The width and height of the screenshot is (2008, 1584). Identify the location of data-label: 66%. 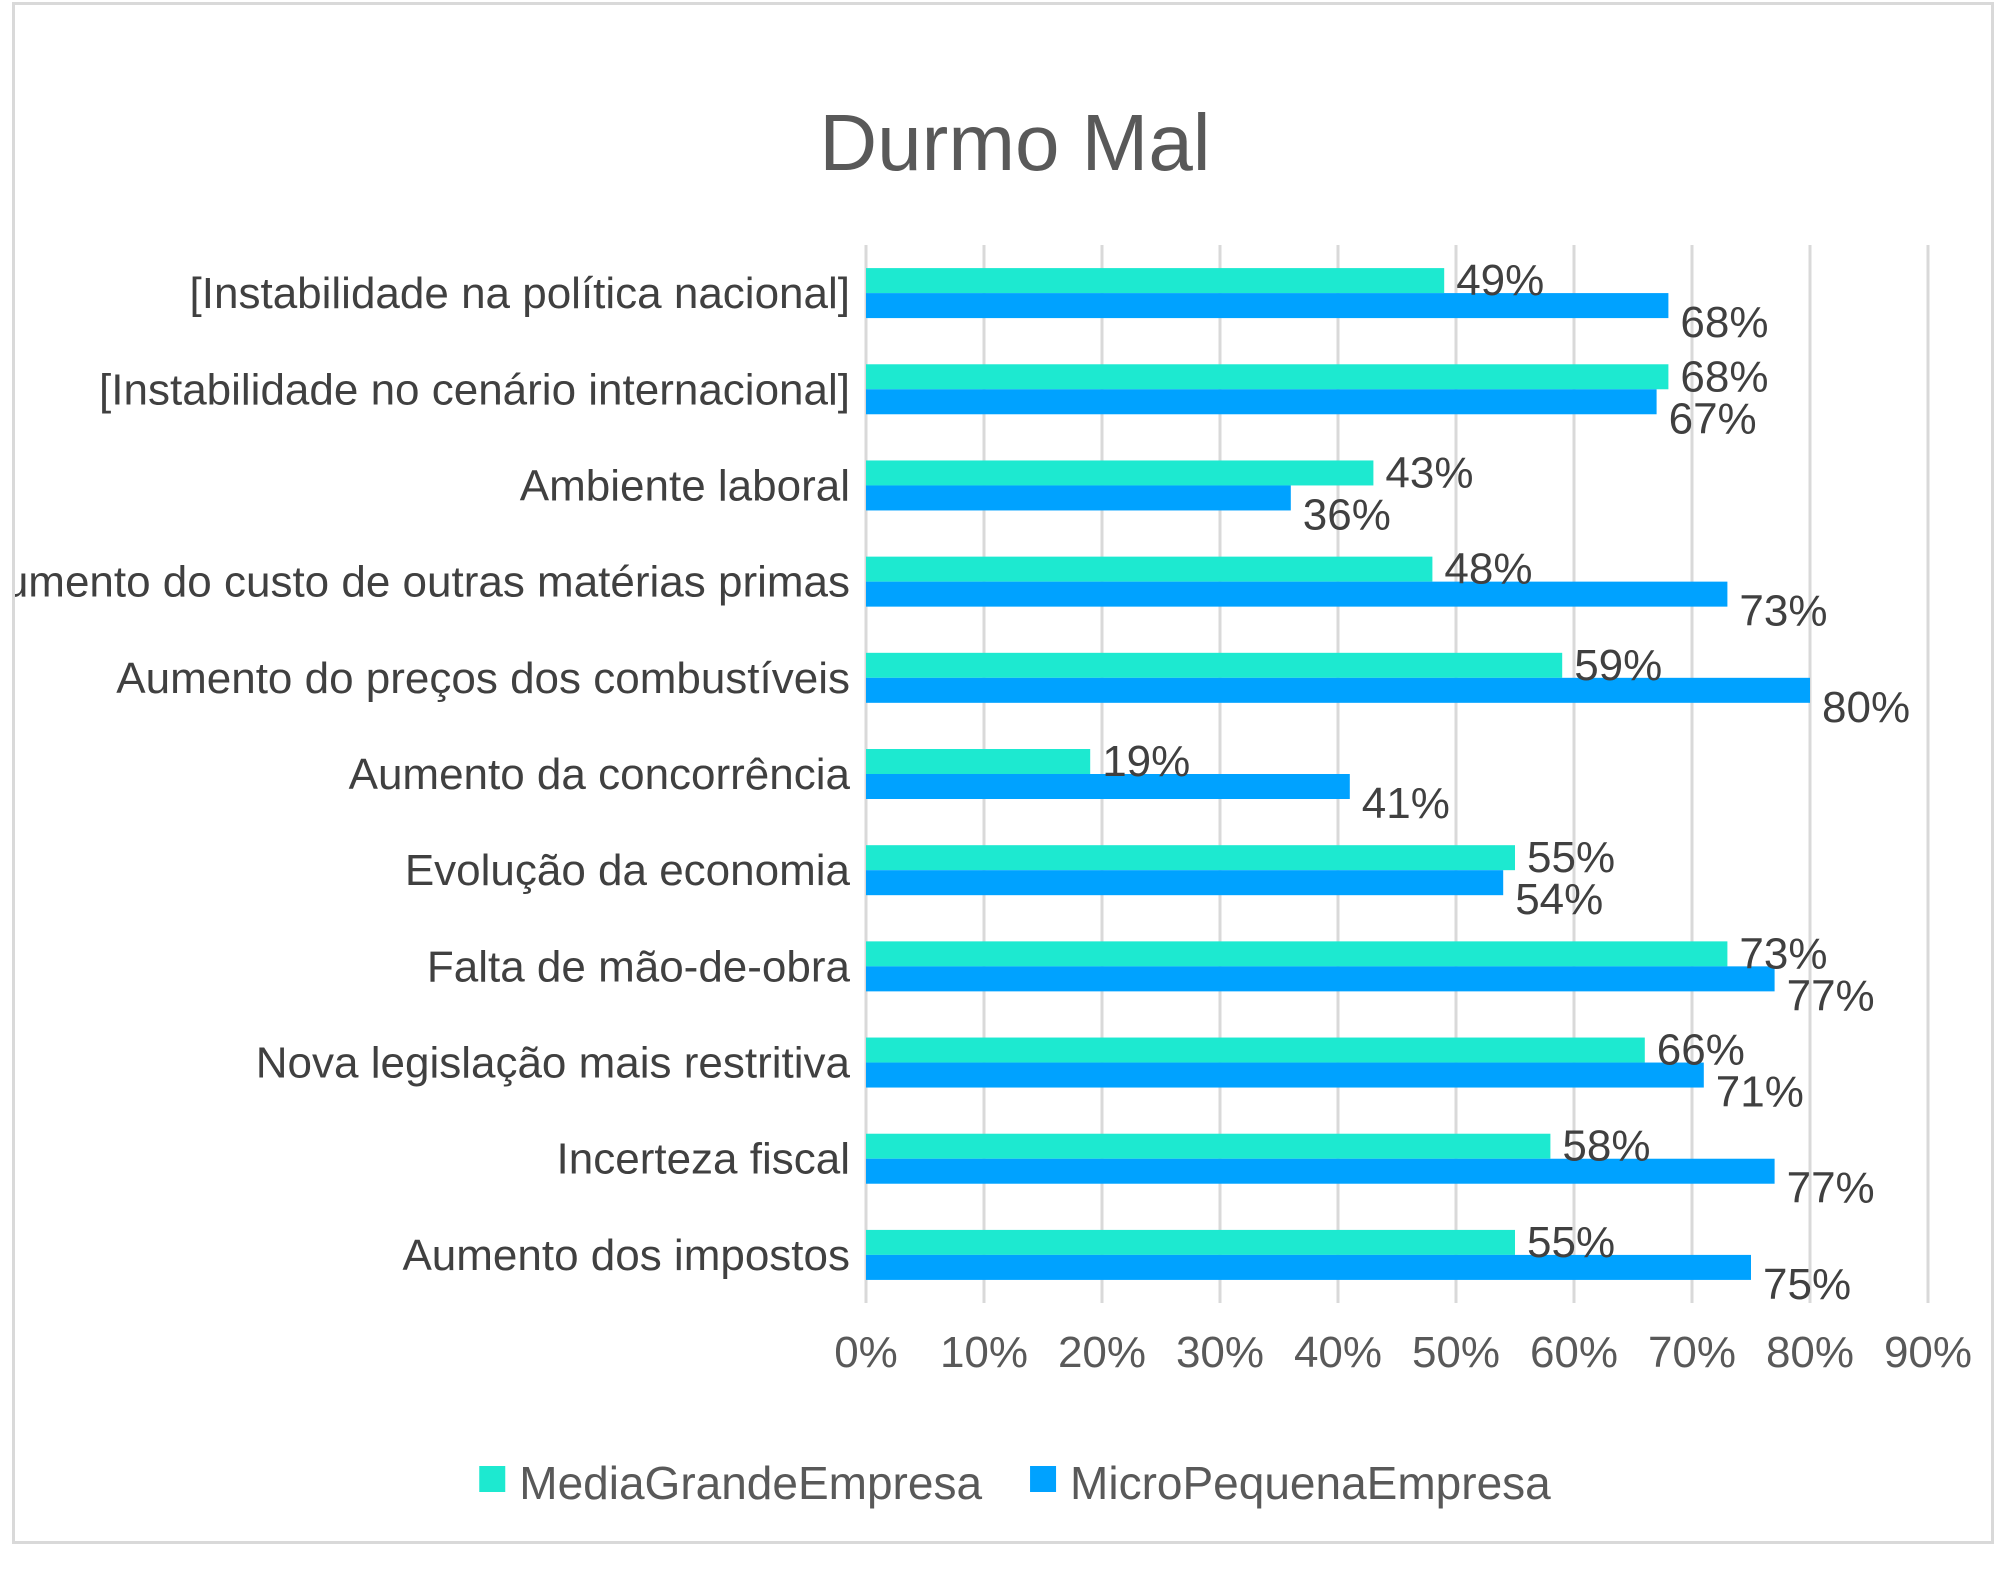
(1701, 1050).